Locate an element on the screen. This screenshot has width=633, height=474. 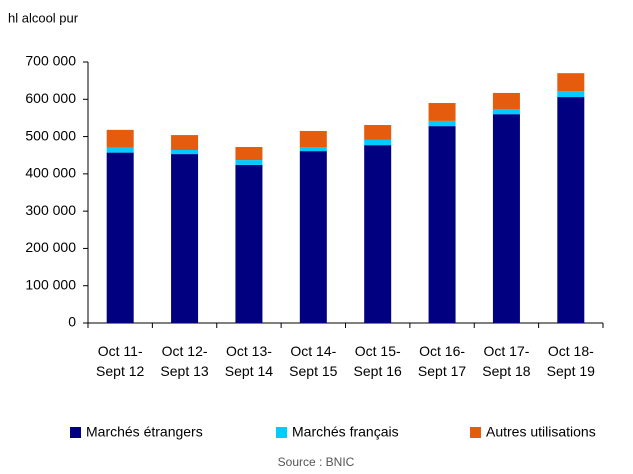
y-tick-label: 100 000 is located at coordinates (50, 284).